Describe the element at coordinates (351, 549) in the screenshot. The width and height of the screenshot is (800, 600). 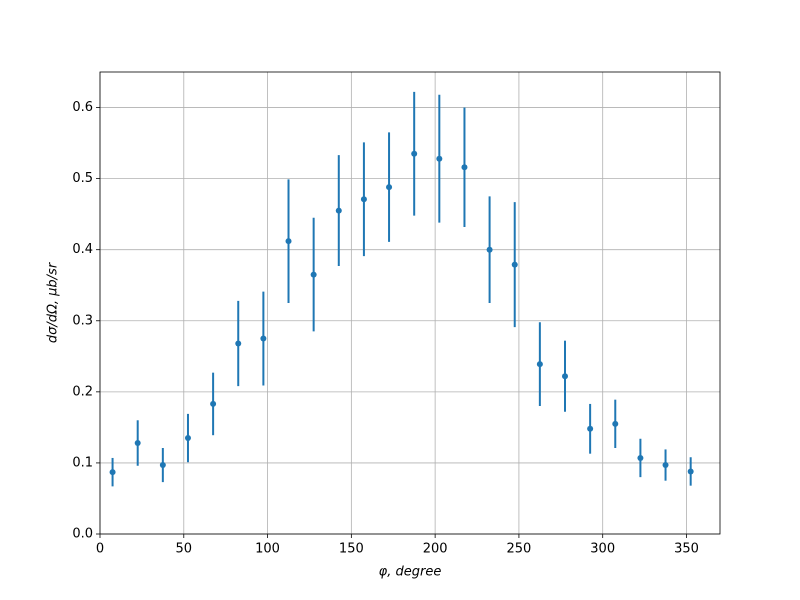
I see `x-tick-label: 150` at that location.